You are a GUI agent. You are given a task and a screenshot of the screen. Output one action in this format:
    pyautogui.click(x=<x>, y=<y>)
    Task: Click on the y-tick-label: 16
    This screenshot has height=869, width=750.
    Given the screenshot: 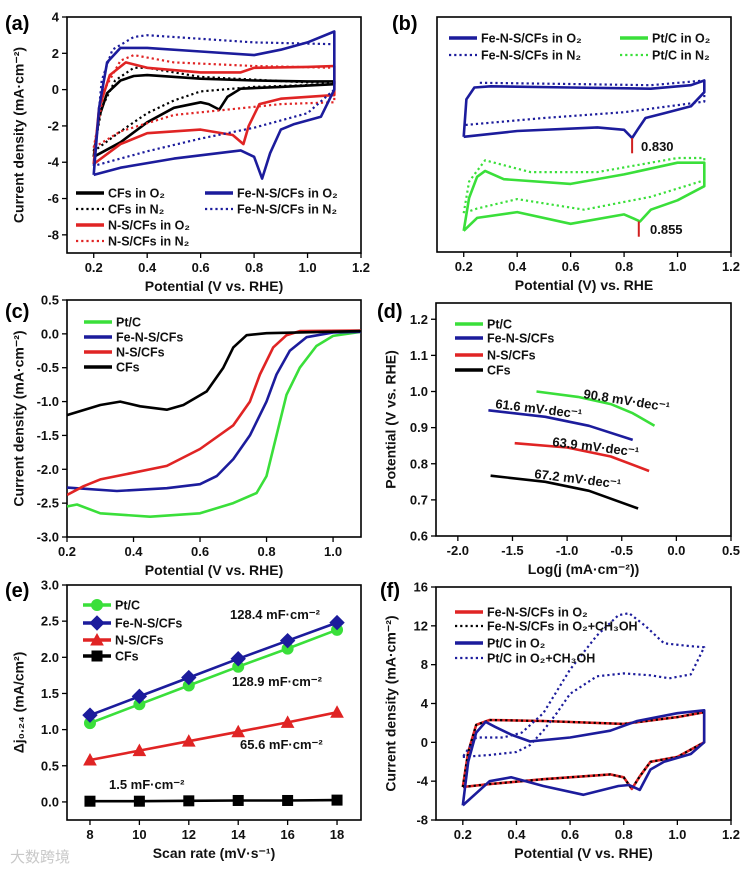 What is the action you would take?
    pyautogui.click(x=421, y=587)
    